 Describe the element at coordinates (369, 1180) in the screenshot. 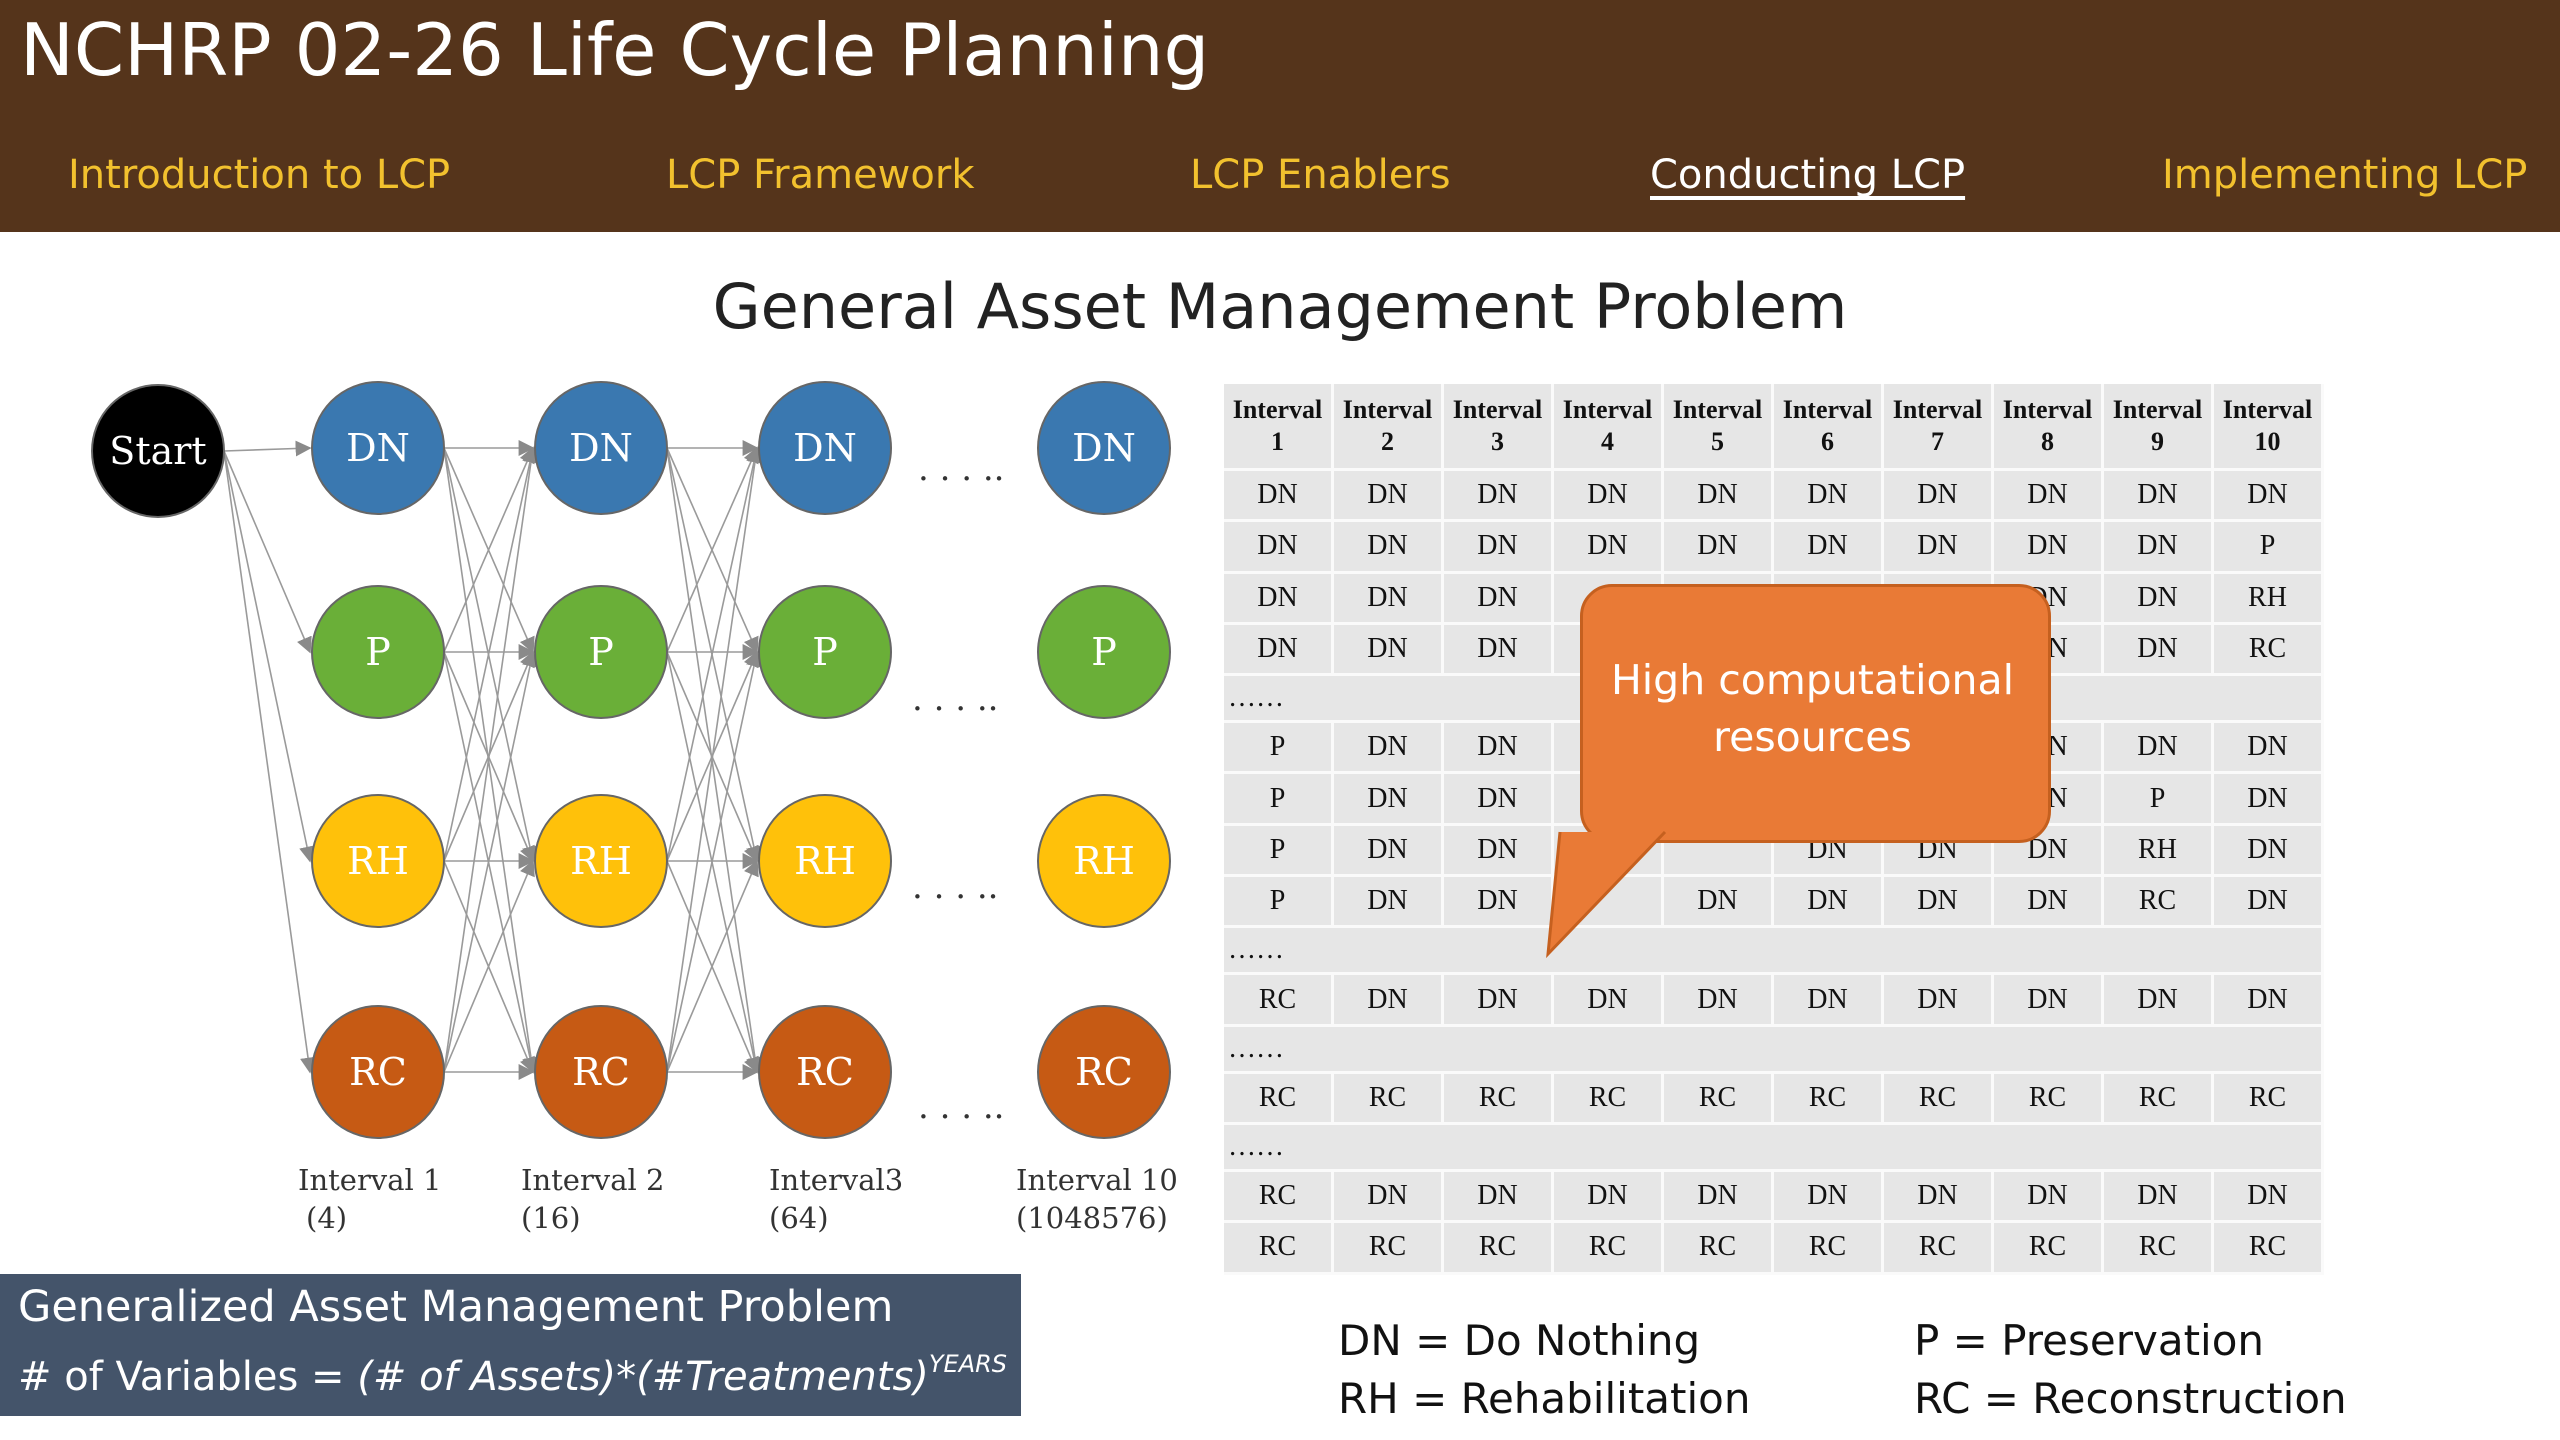

I see `interval-1-label: Interval 1` at that location.